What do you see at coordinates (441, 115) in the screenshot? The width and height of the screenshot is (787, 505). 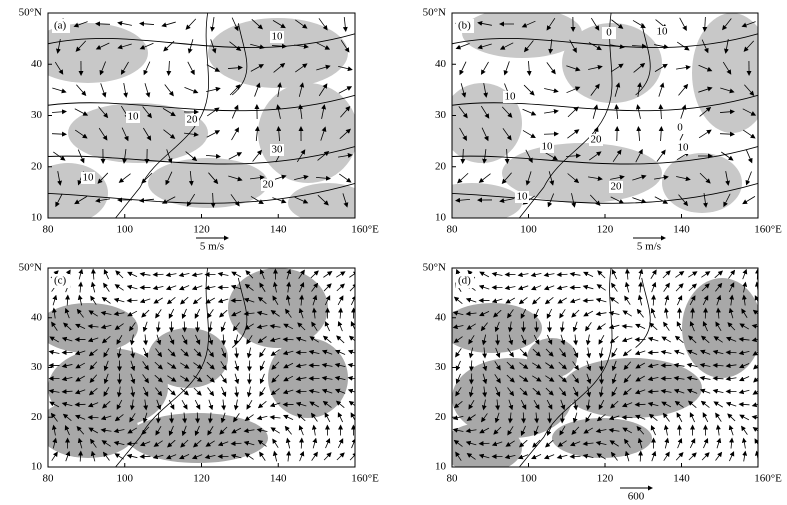 I see `y-tick-label: 30` at bounding box center [441, 115].